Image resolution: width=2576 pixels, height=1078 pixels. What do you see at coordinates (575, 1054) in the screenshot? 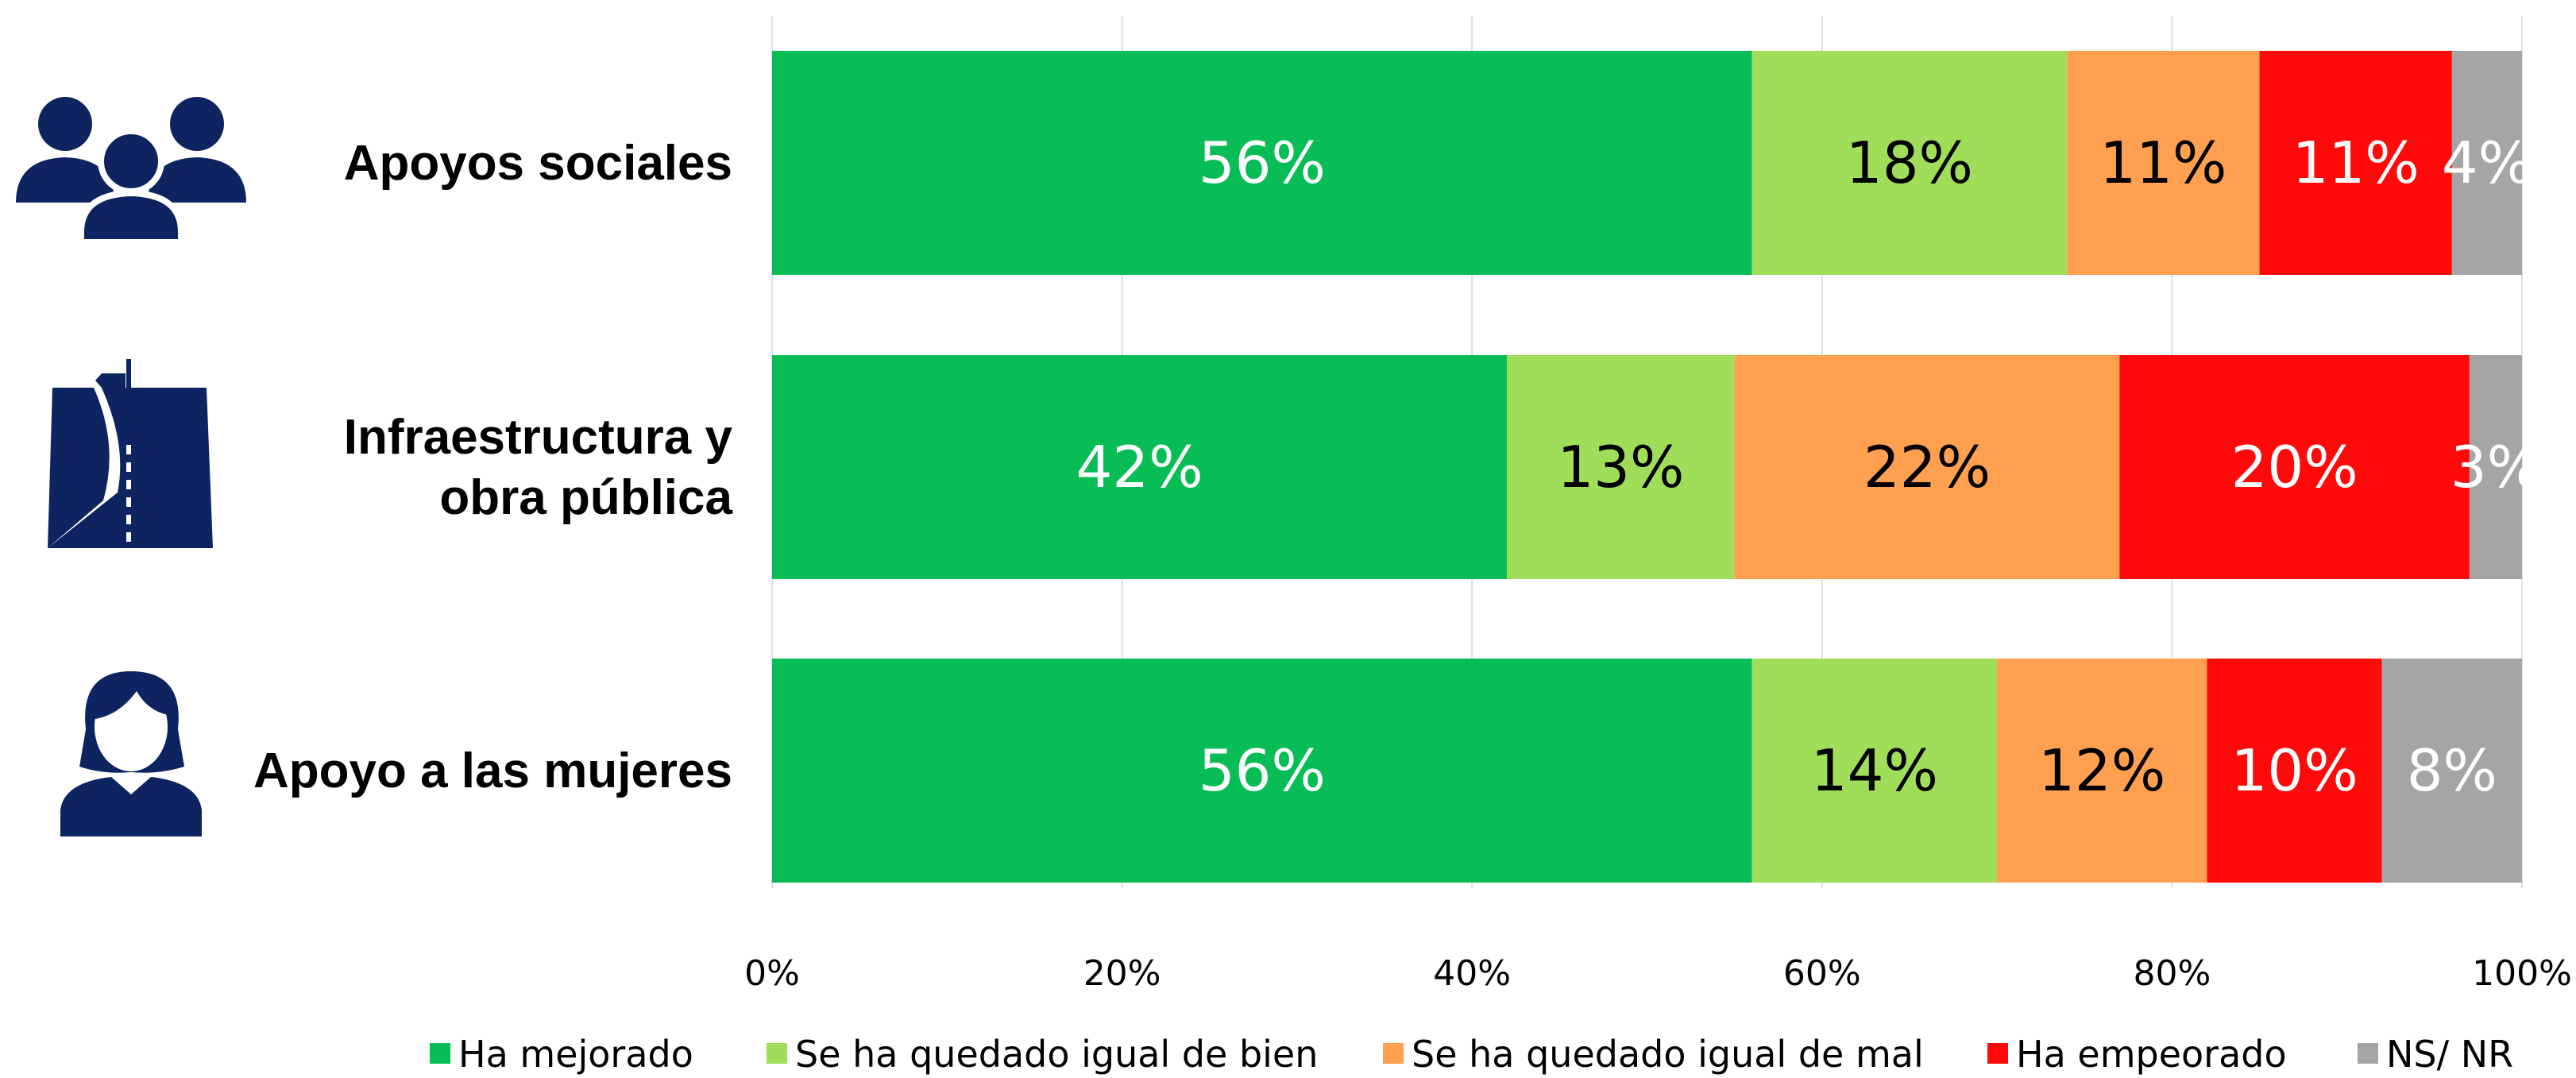
I see `legend-label: Ha mejorado` at bounding box center [575, 1054].